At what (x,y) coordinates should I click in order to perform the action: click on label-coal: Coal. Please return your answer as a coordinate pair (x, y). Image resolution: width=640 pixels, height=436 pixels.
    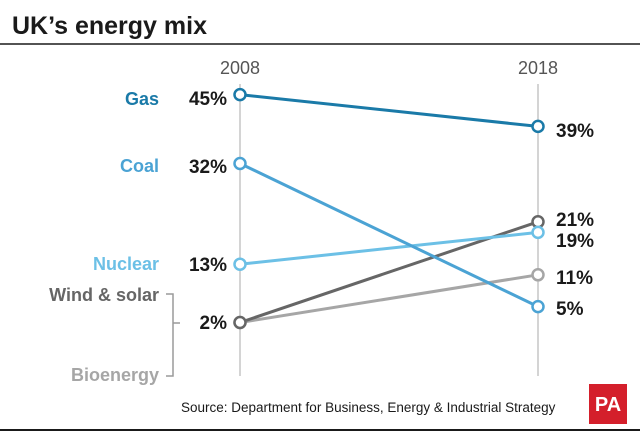
    Looking at the image, I should click on (139, 166).